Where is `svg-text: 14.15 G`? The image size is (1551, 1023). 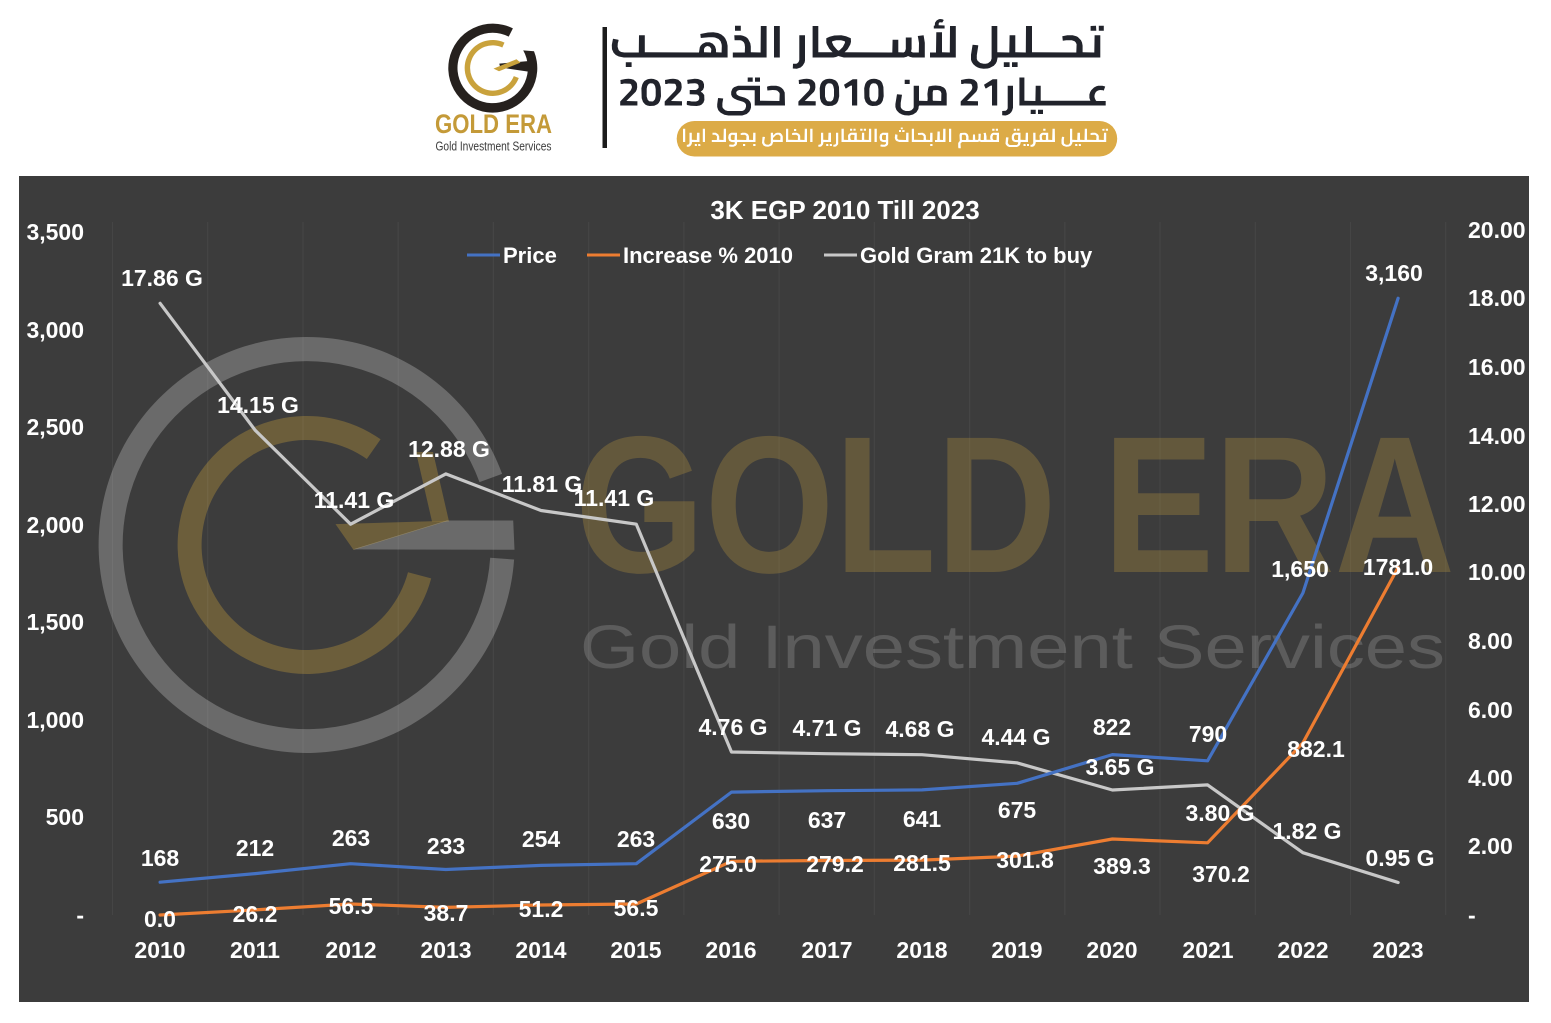
svg-text: 14.15 G is located at coordinates (258, 405).